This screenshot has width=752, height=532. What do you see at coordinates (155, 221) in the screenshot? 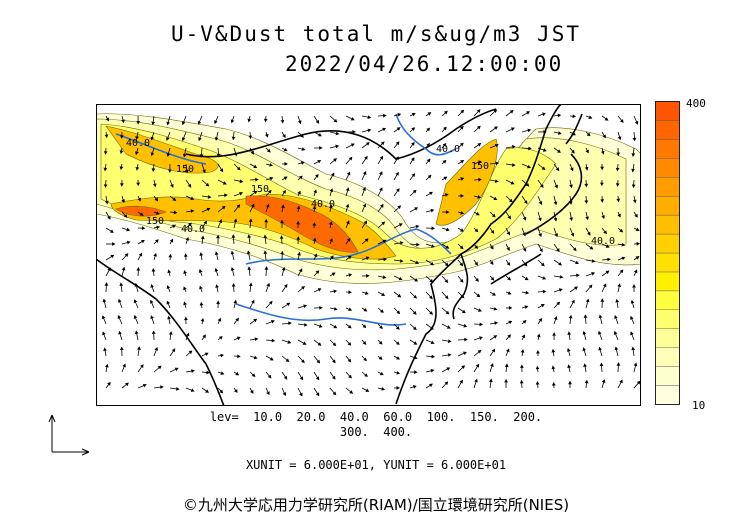
I see `contour-label: 150` at bounding box center [155, 221].